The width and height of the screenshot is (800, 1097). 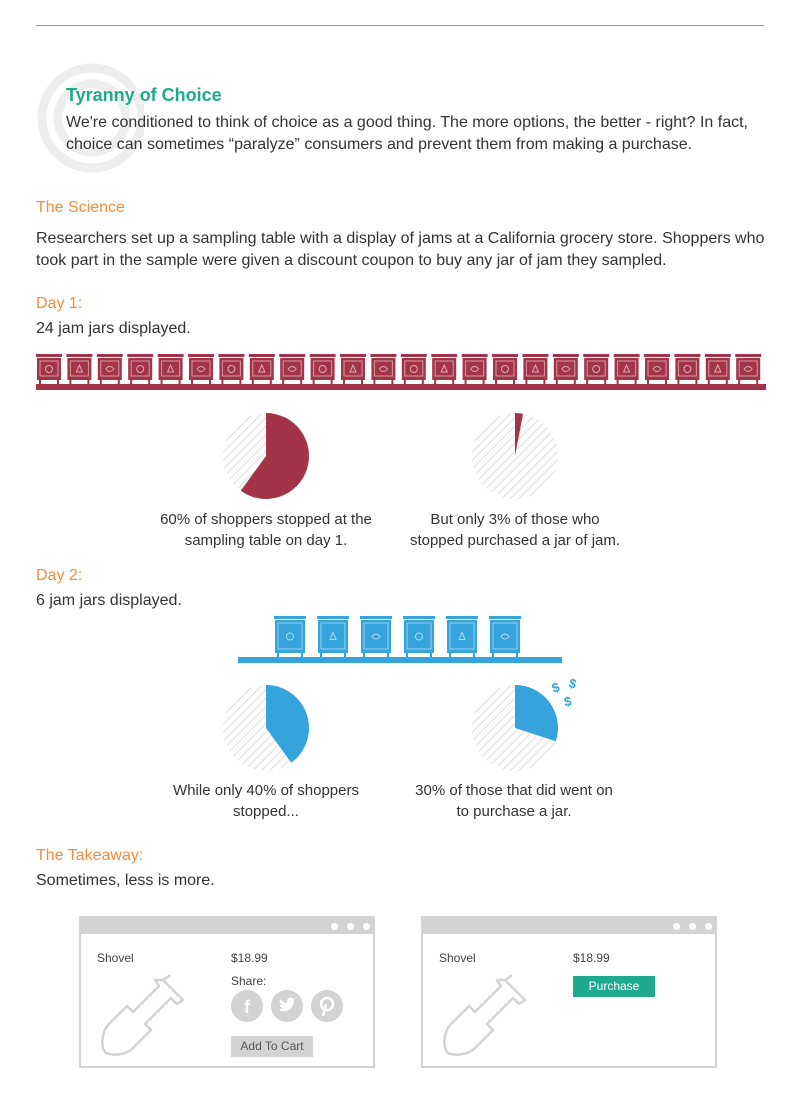 I want to click on product-window-simple: Shovel $18.99 Purchase, so click(x=569, y=992).